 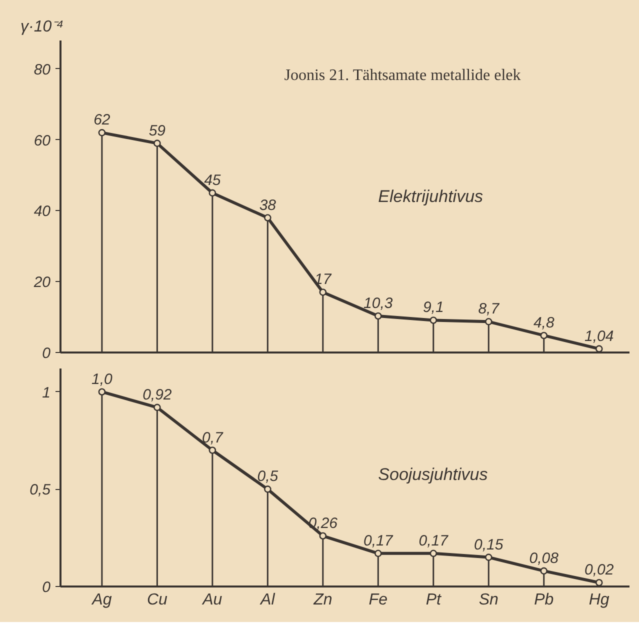 I want to click on x-tick-label: Hg, so click(x=599, y=600).